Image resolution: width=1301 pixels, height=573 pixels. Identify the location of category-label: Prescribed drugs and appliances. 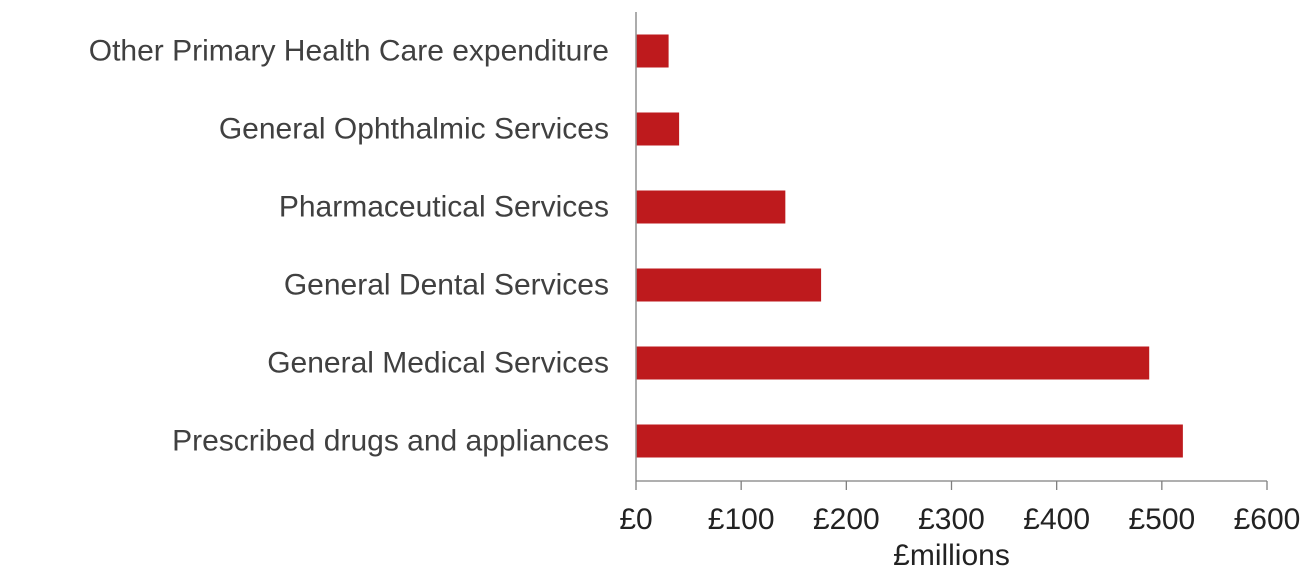
(390, 441).